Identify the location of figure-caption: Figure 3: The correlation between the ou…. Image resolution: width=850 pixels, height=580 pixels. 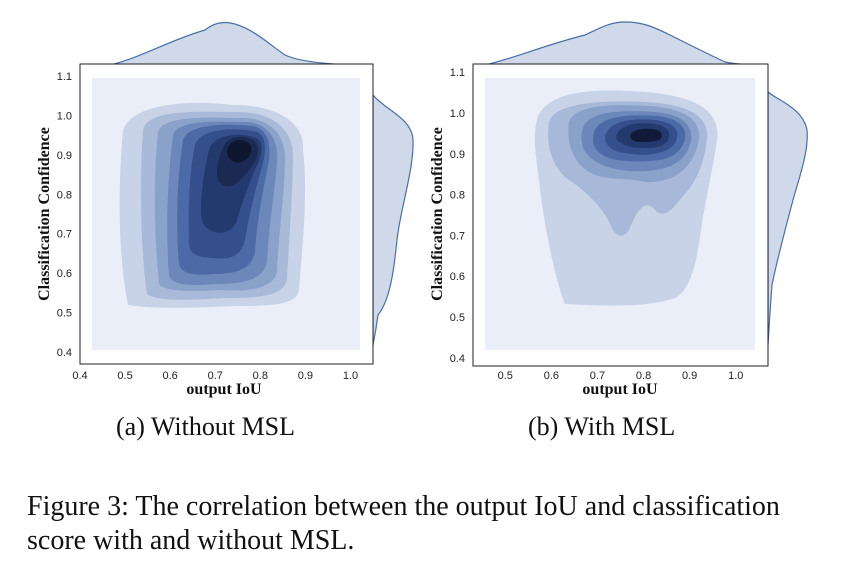
(403, 523).